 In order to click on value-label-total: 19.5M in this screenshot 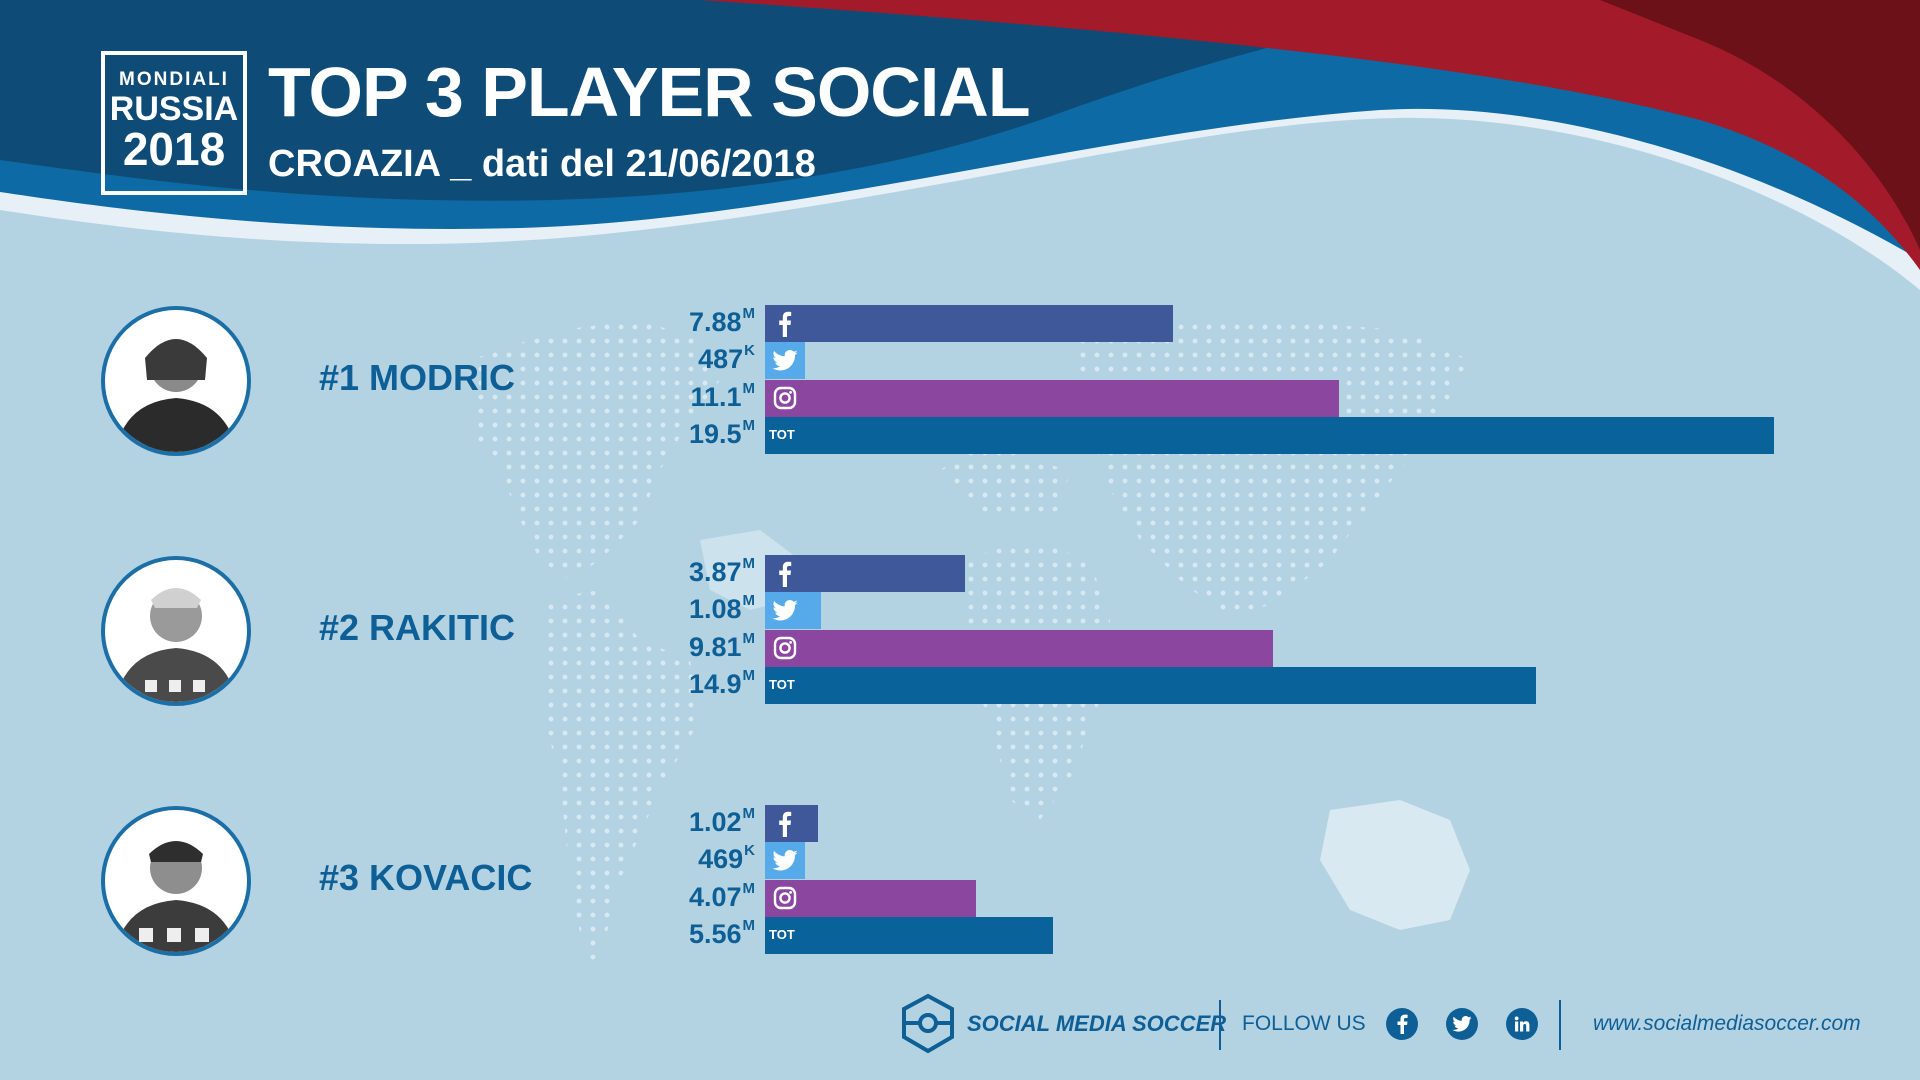, I will do `click(680, 433)`.